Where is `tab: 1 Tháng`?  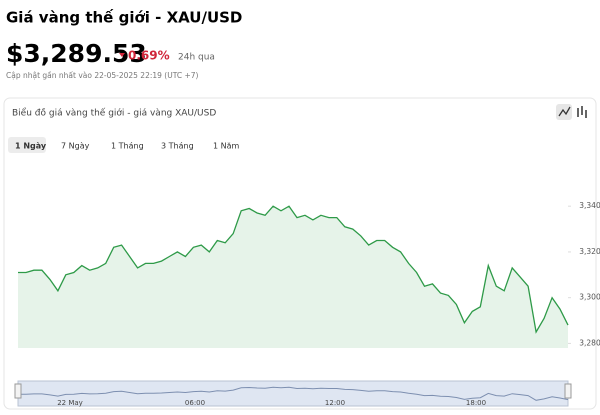
tab: 1 Tháng is located at coordinates (127, 146).